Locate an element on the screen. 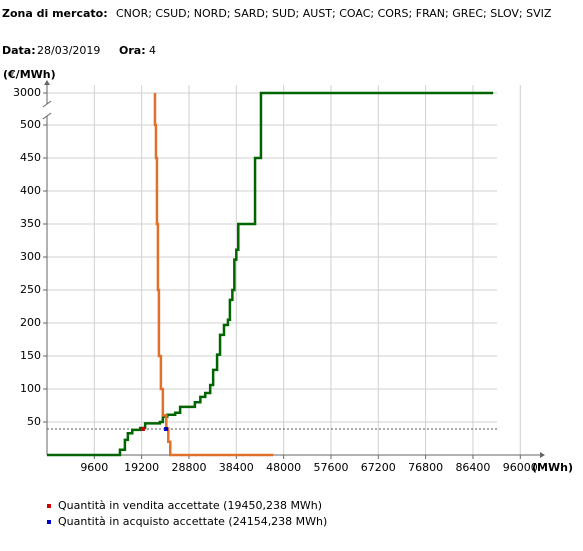 This screenshot has width=583, height=551. x-tick-label: 57600 is located at coordinates (330, 467).